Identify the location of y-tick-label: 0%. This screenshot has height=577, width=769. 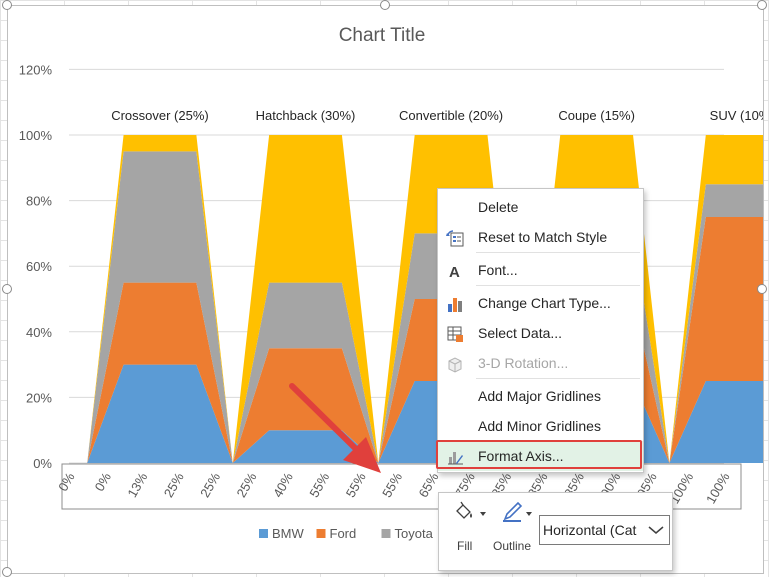
(42, 463).